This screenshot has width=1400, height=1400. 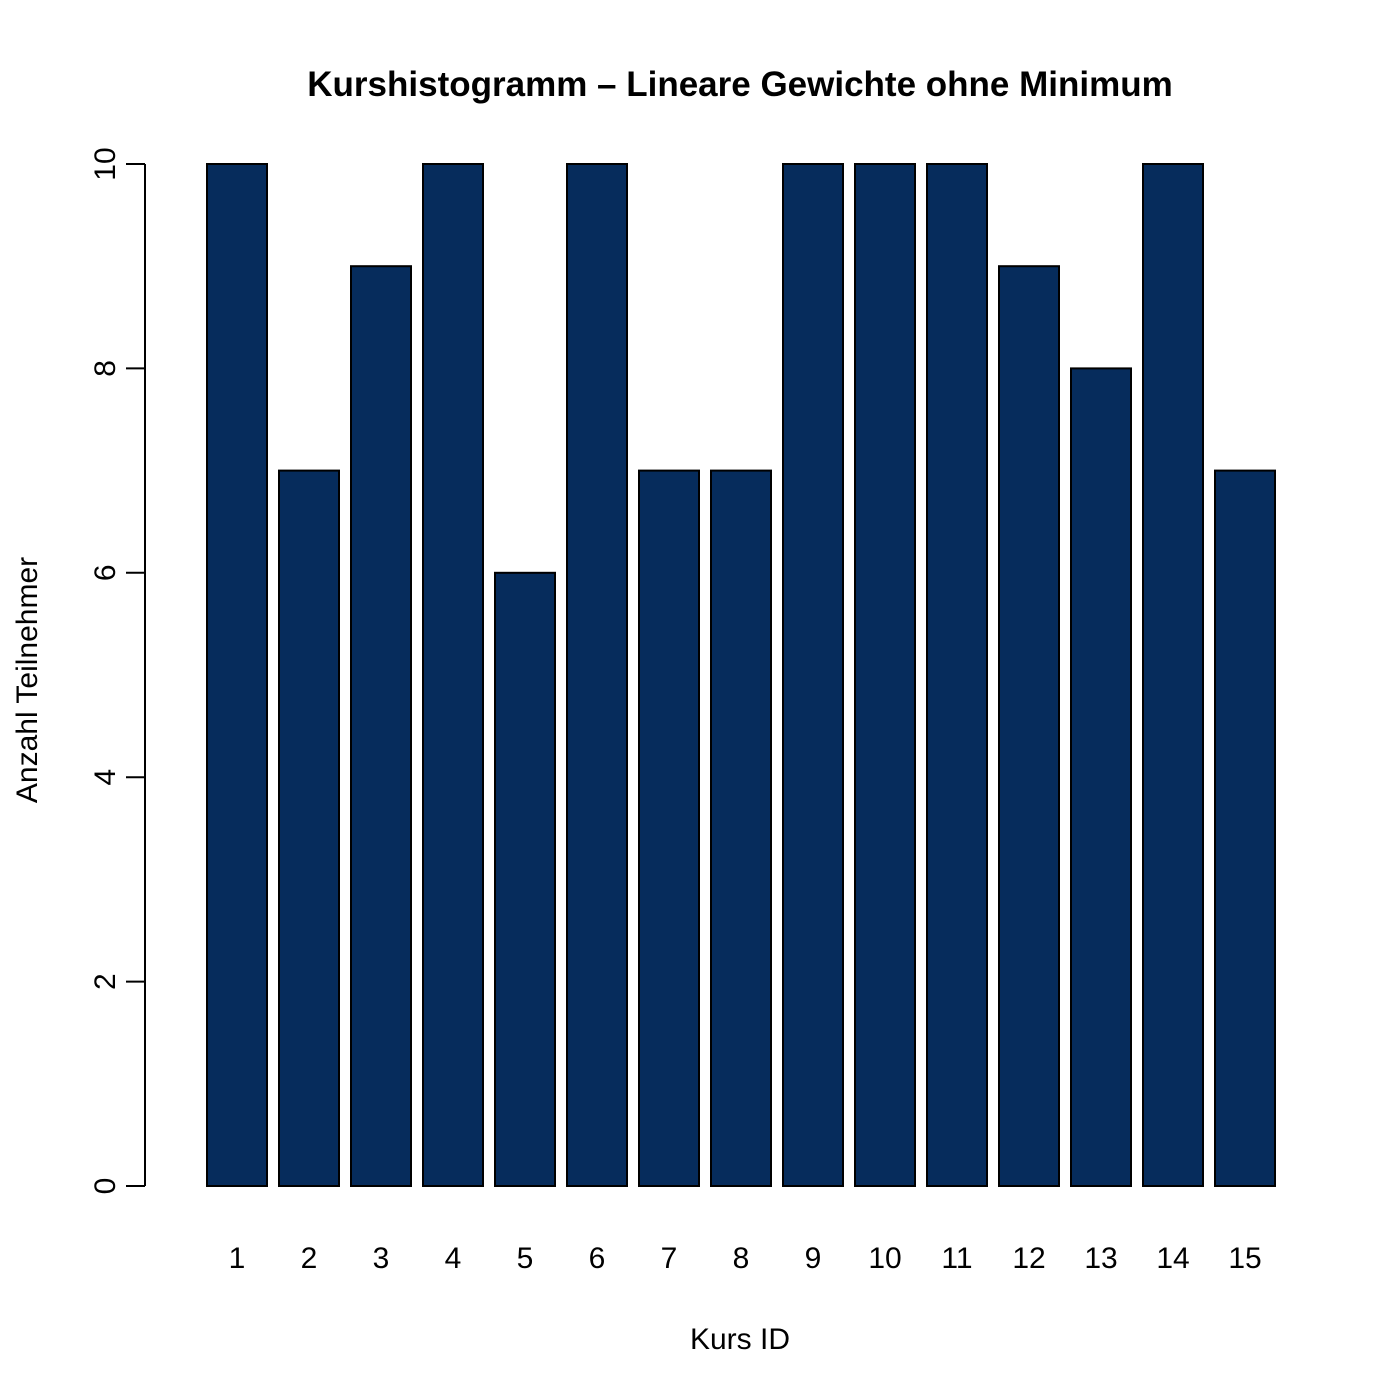 What do you see at coordinates (1172, 1258) in the screenshot?
I see `x-tick-label: 14` at bounding box center [1172, 1258].